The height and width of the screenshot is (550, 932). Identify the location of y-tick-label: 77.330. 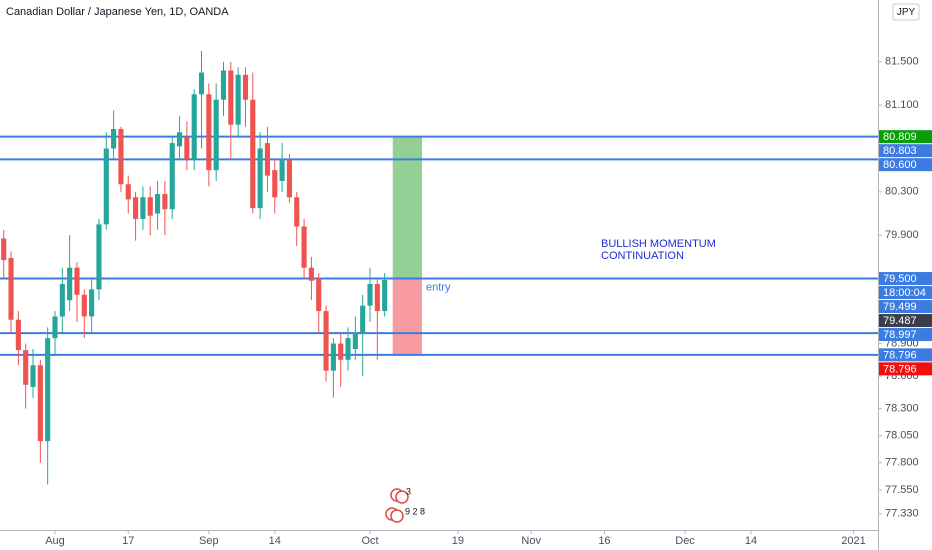
(902, 514).